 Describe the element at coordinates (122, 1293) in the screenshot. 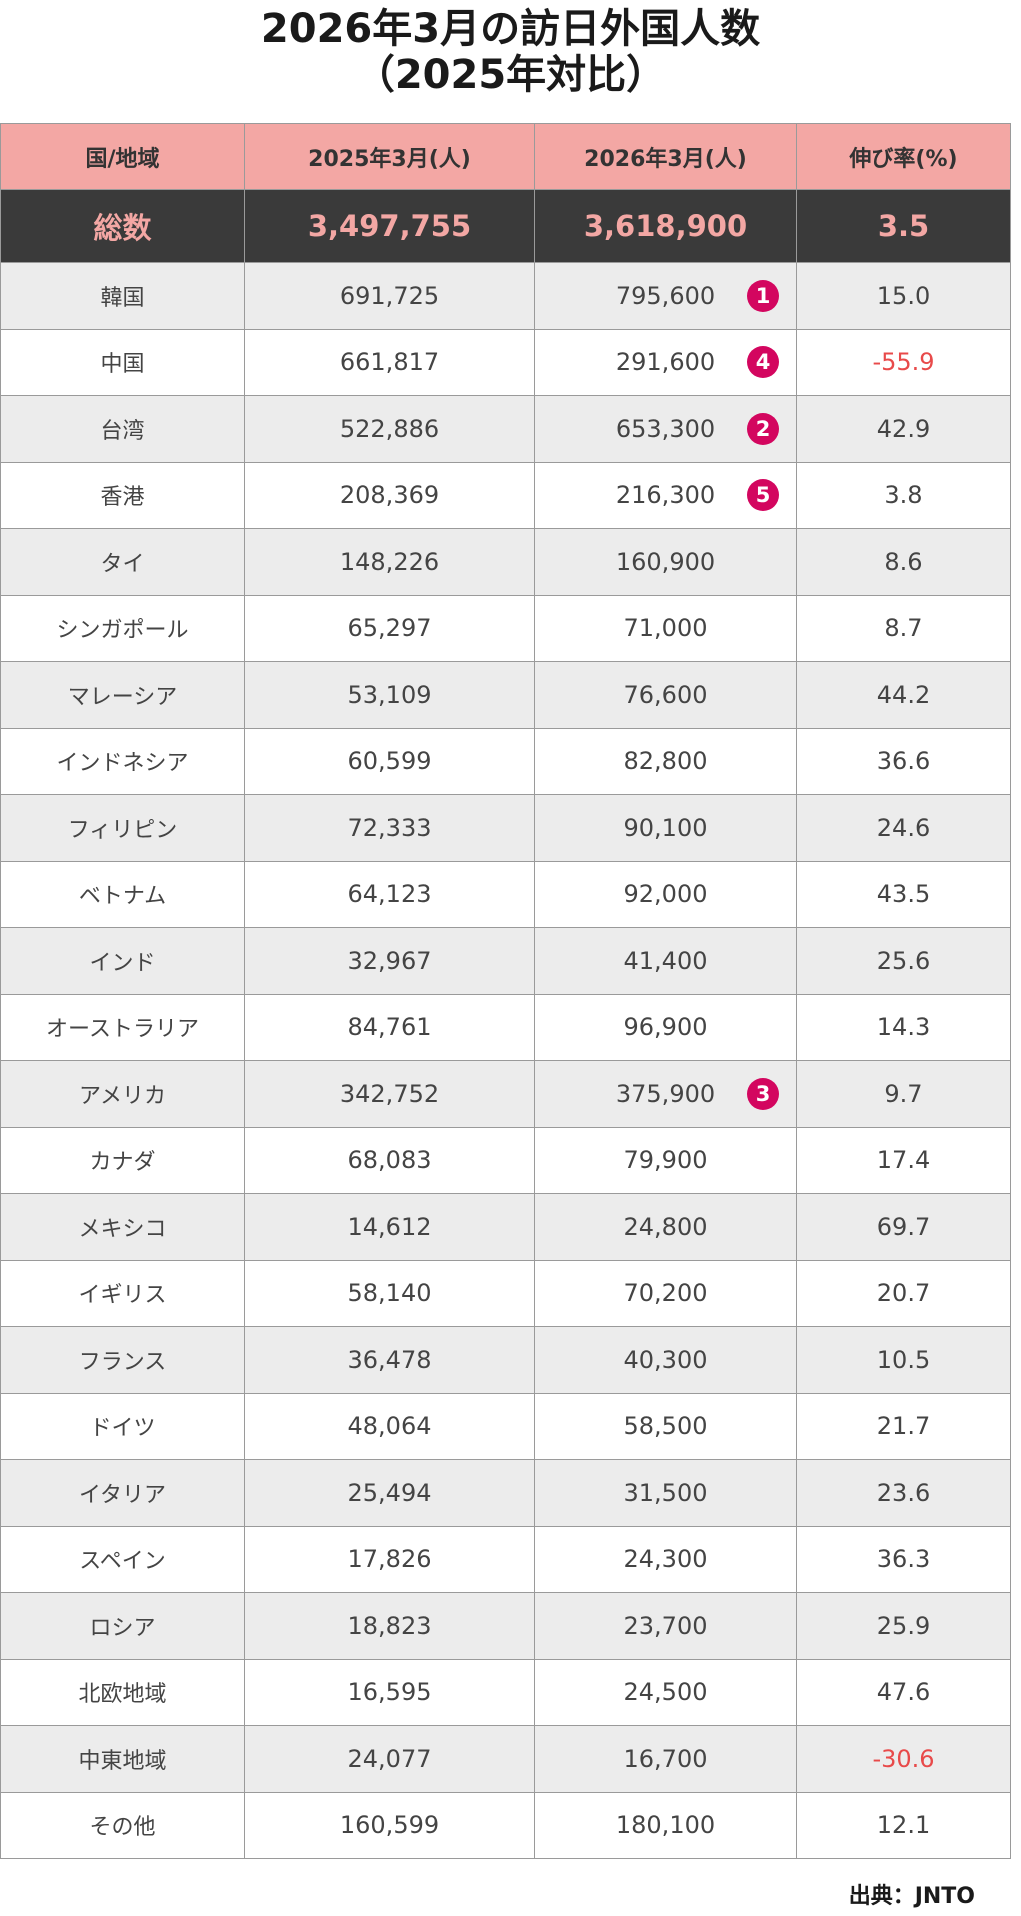

I see `region-name: イギリス` at that location.